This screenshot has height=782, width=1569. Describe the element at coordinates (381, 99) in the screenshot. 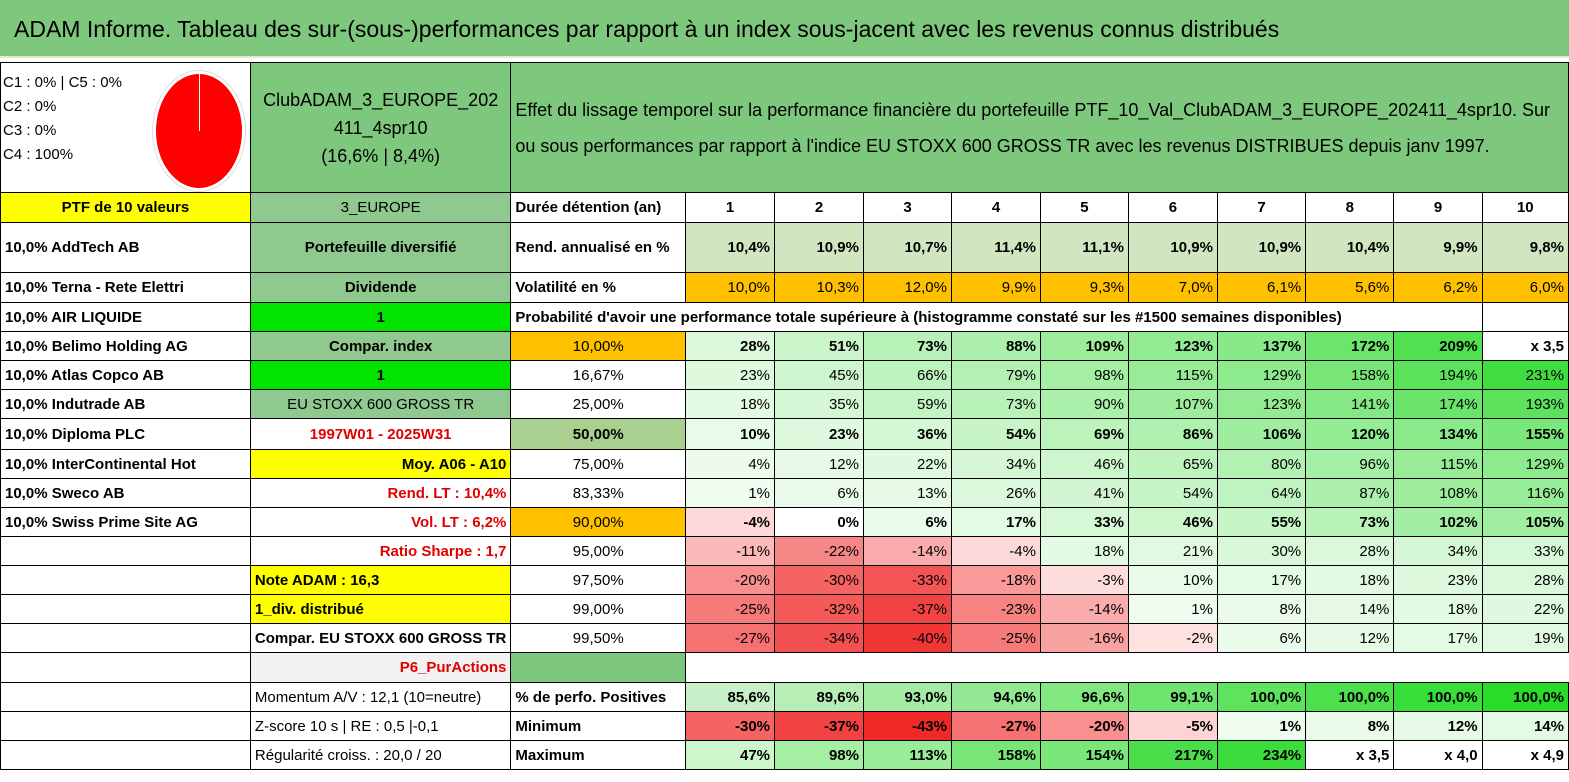

I see `fund-name-line: ClubADAM_3_EUROPE_202` at that location.